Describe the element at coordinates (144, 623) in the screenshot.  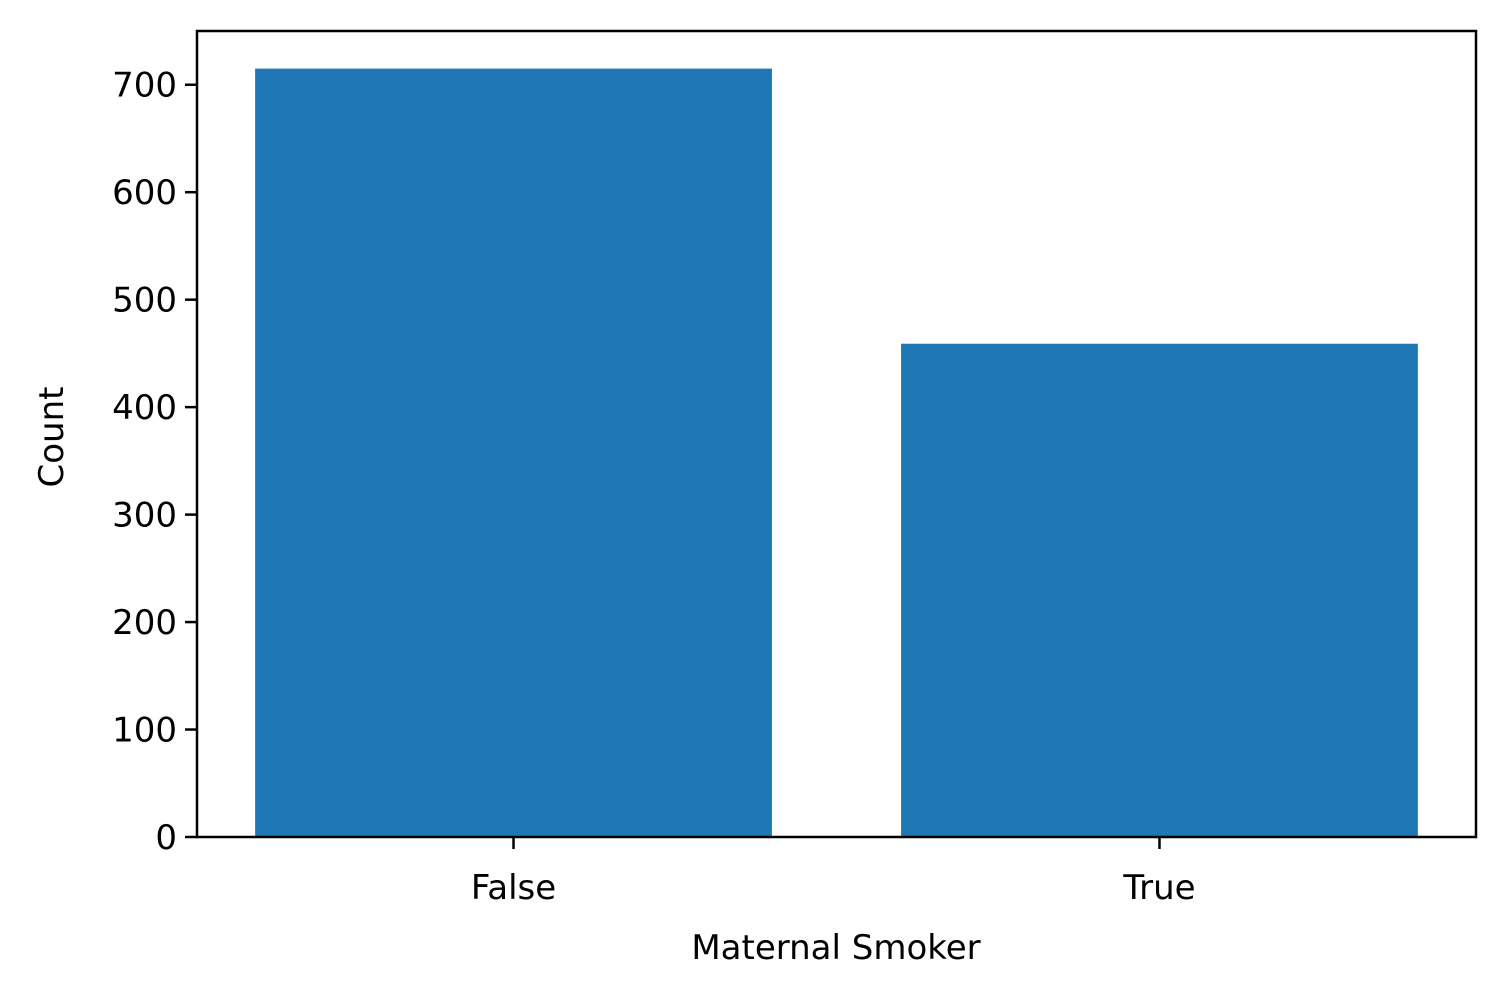
I see `y-tick-label: 200` at that location.